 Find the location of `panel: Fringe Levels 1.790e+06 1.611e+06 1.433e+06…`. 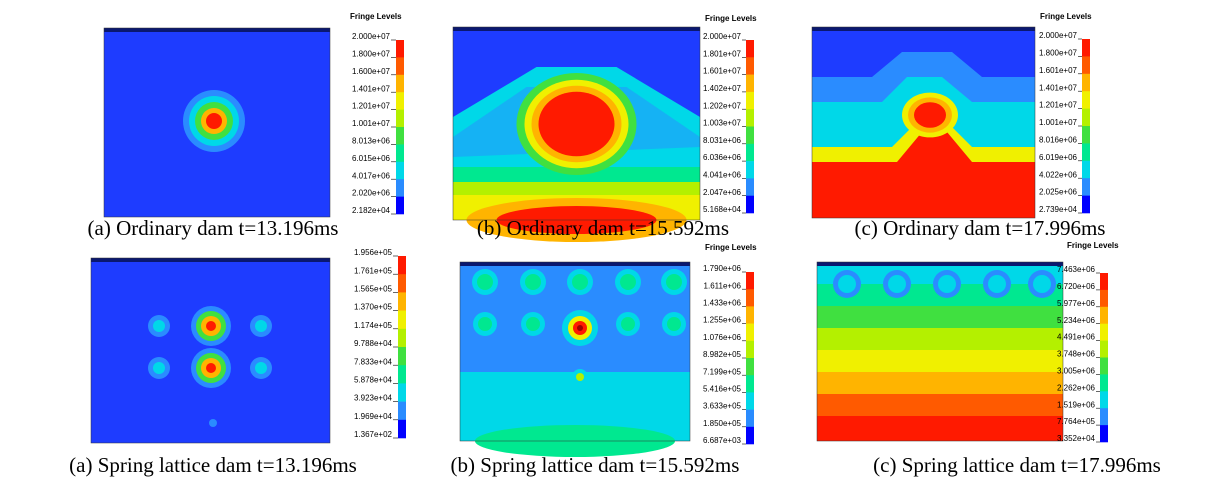

panel: Fringe Levels 1.790e+06 1.611e+06 1.433e+06… is located at coordinates (604, 360).